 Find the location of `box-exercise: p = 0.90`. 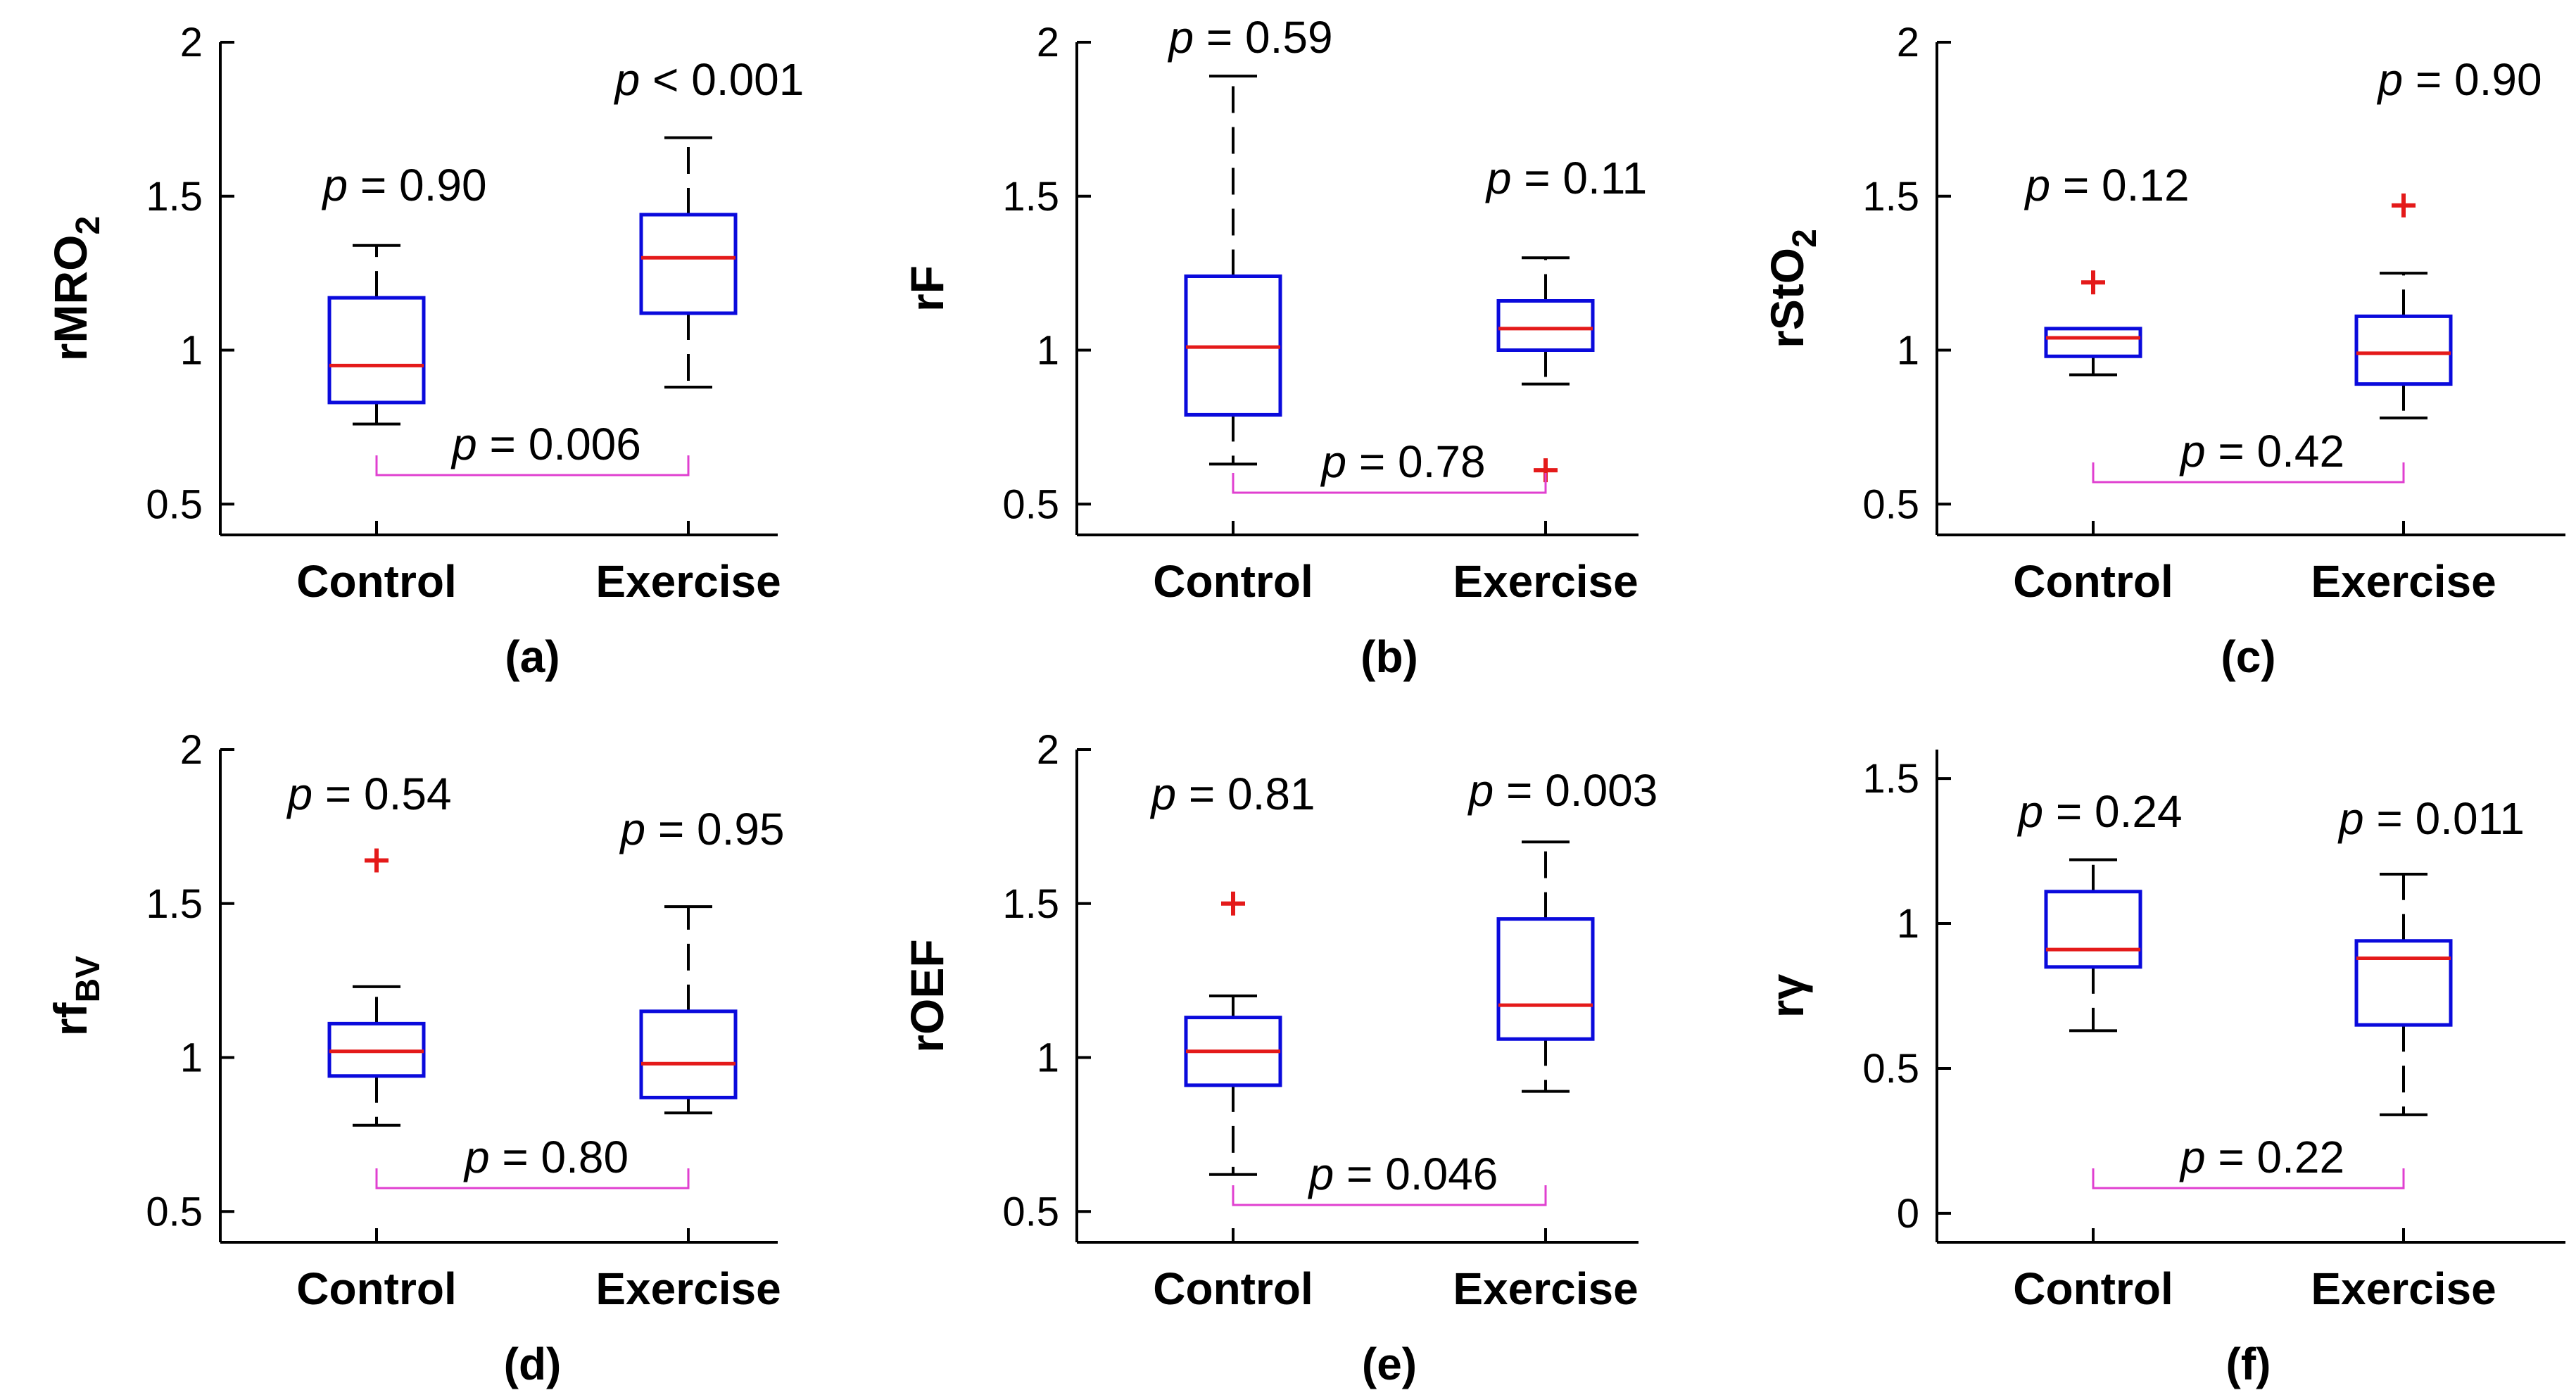

box-exercise: p = 0.90 is located at coordinates (2448, 236).